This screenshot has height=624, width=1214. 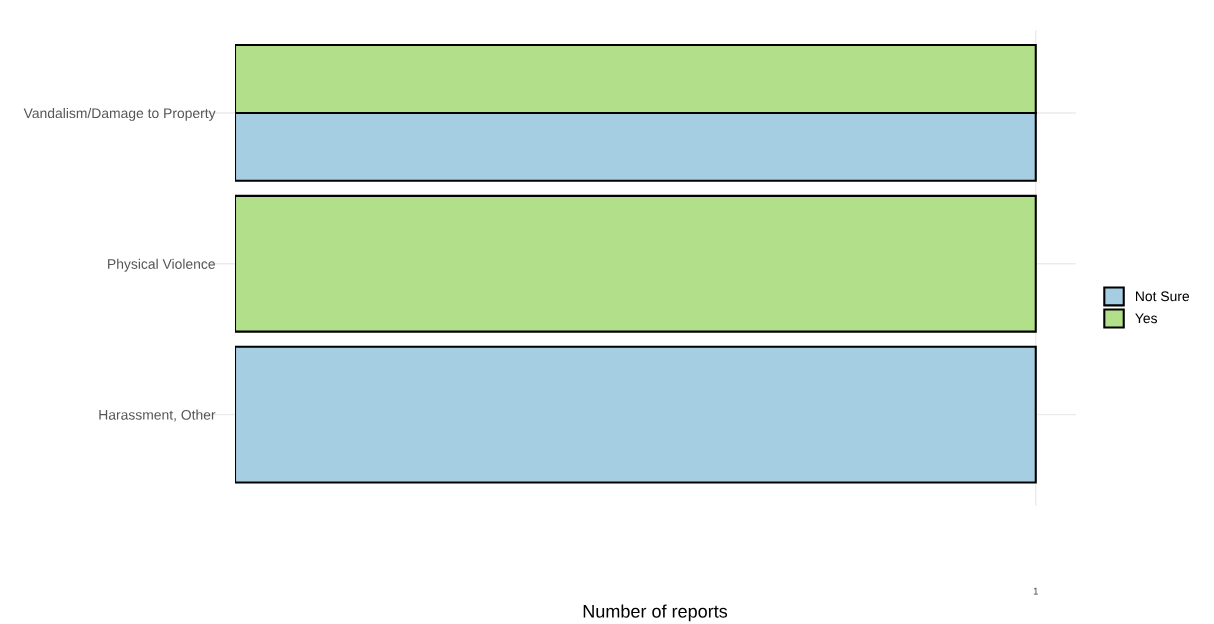 I want to click on y-tick-label: Vandalism/Damage to Property, so click(x=119, y=114).